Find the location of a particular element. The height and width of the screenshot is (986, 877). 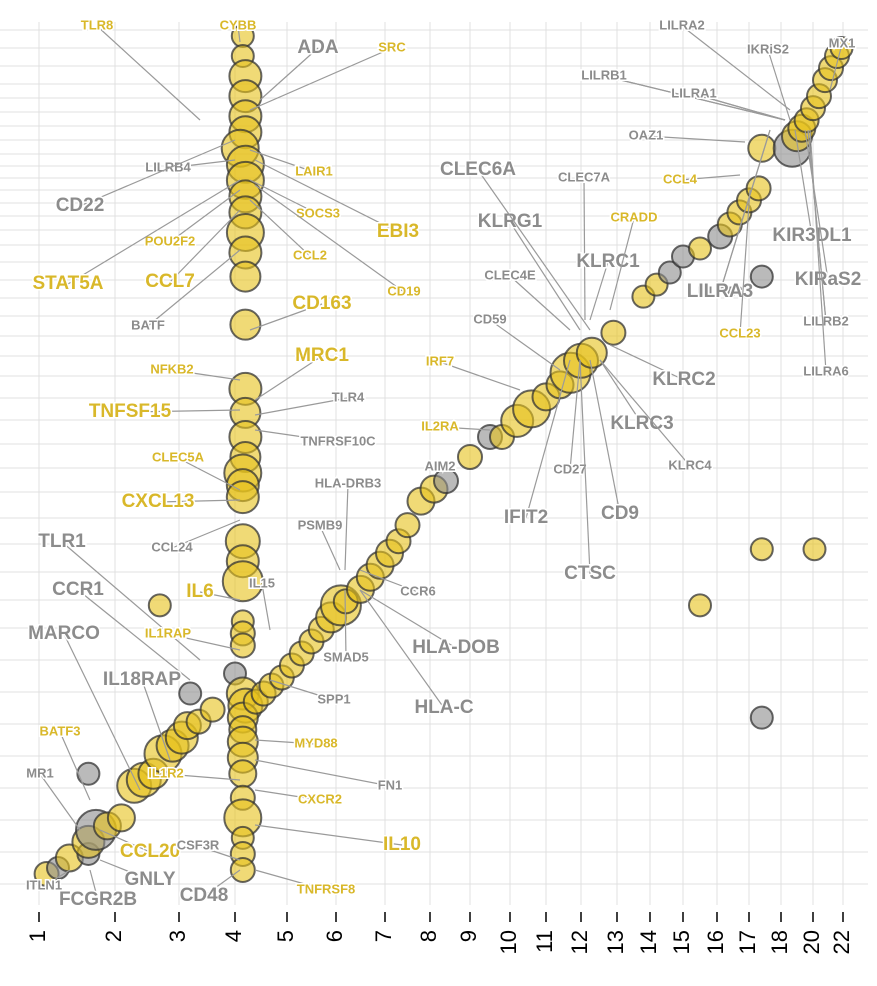

x-tick-label-16: 17 is located at coordinates (747, 942).